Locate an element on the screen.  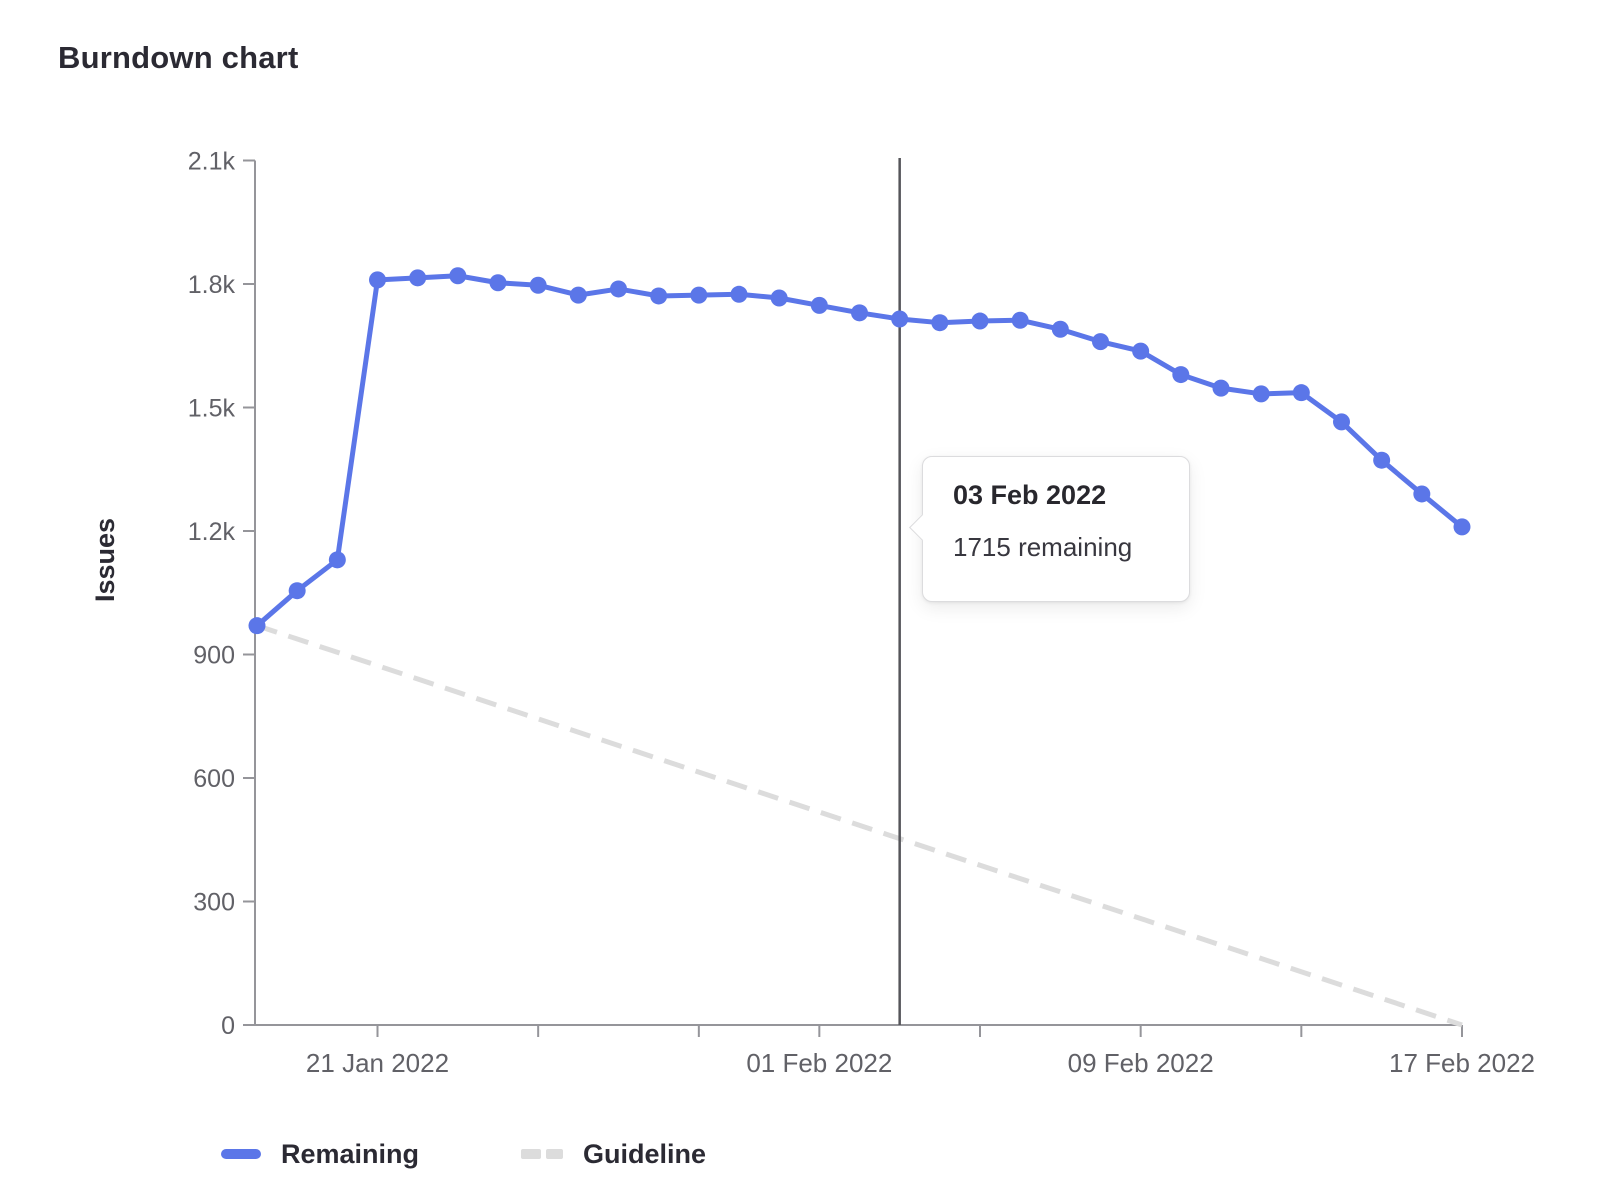
y-tick-label: 1.5k is located at coordinates (212, 409).